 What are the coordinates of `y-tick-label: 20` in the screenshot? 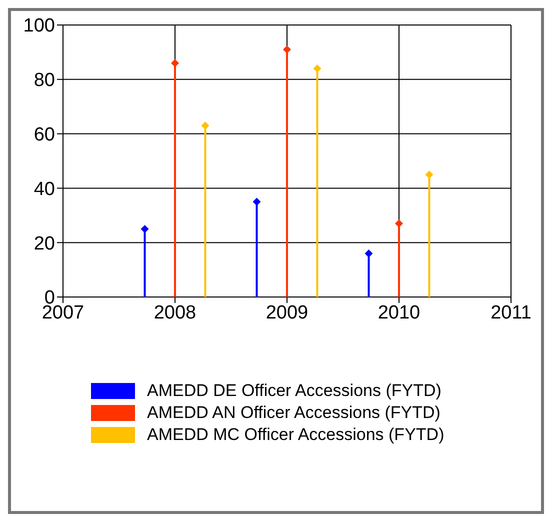 It's located at (44, 243).